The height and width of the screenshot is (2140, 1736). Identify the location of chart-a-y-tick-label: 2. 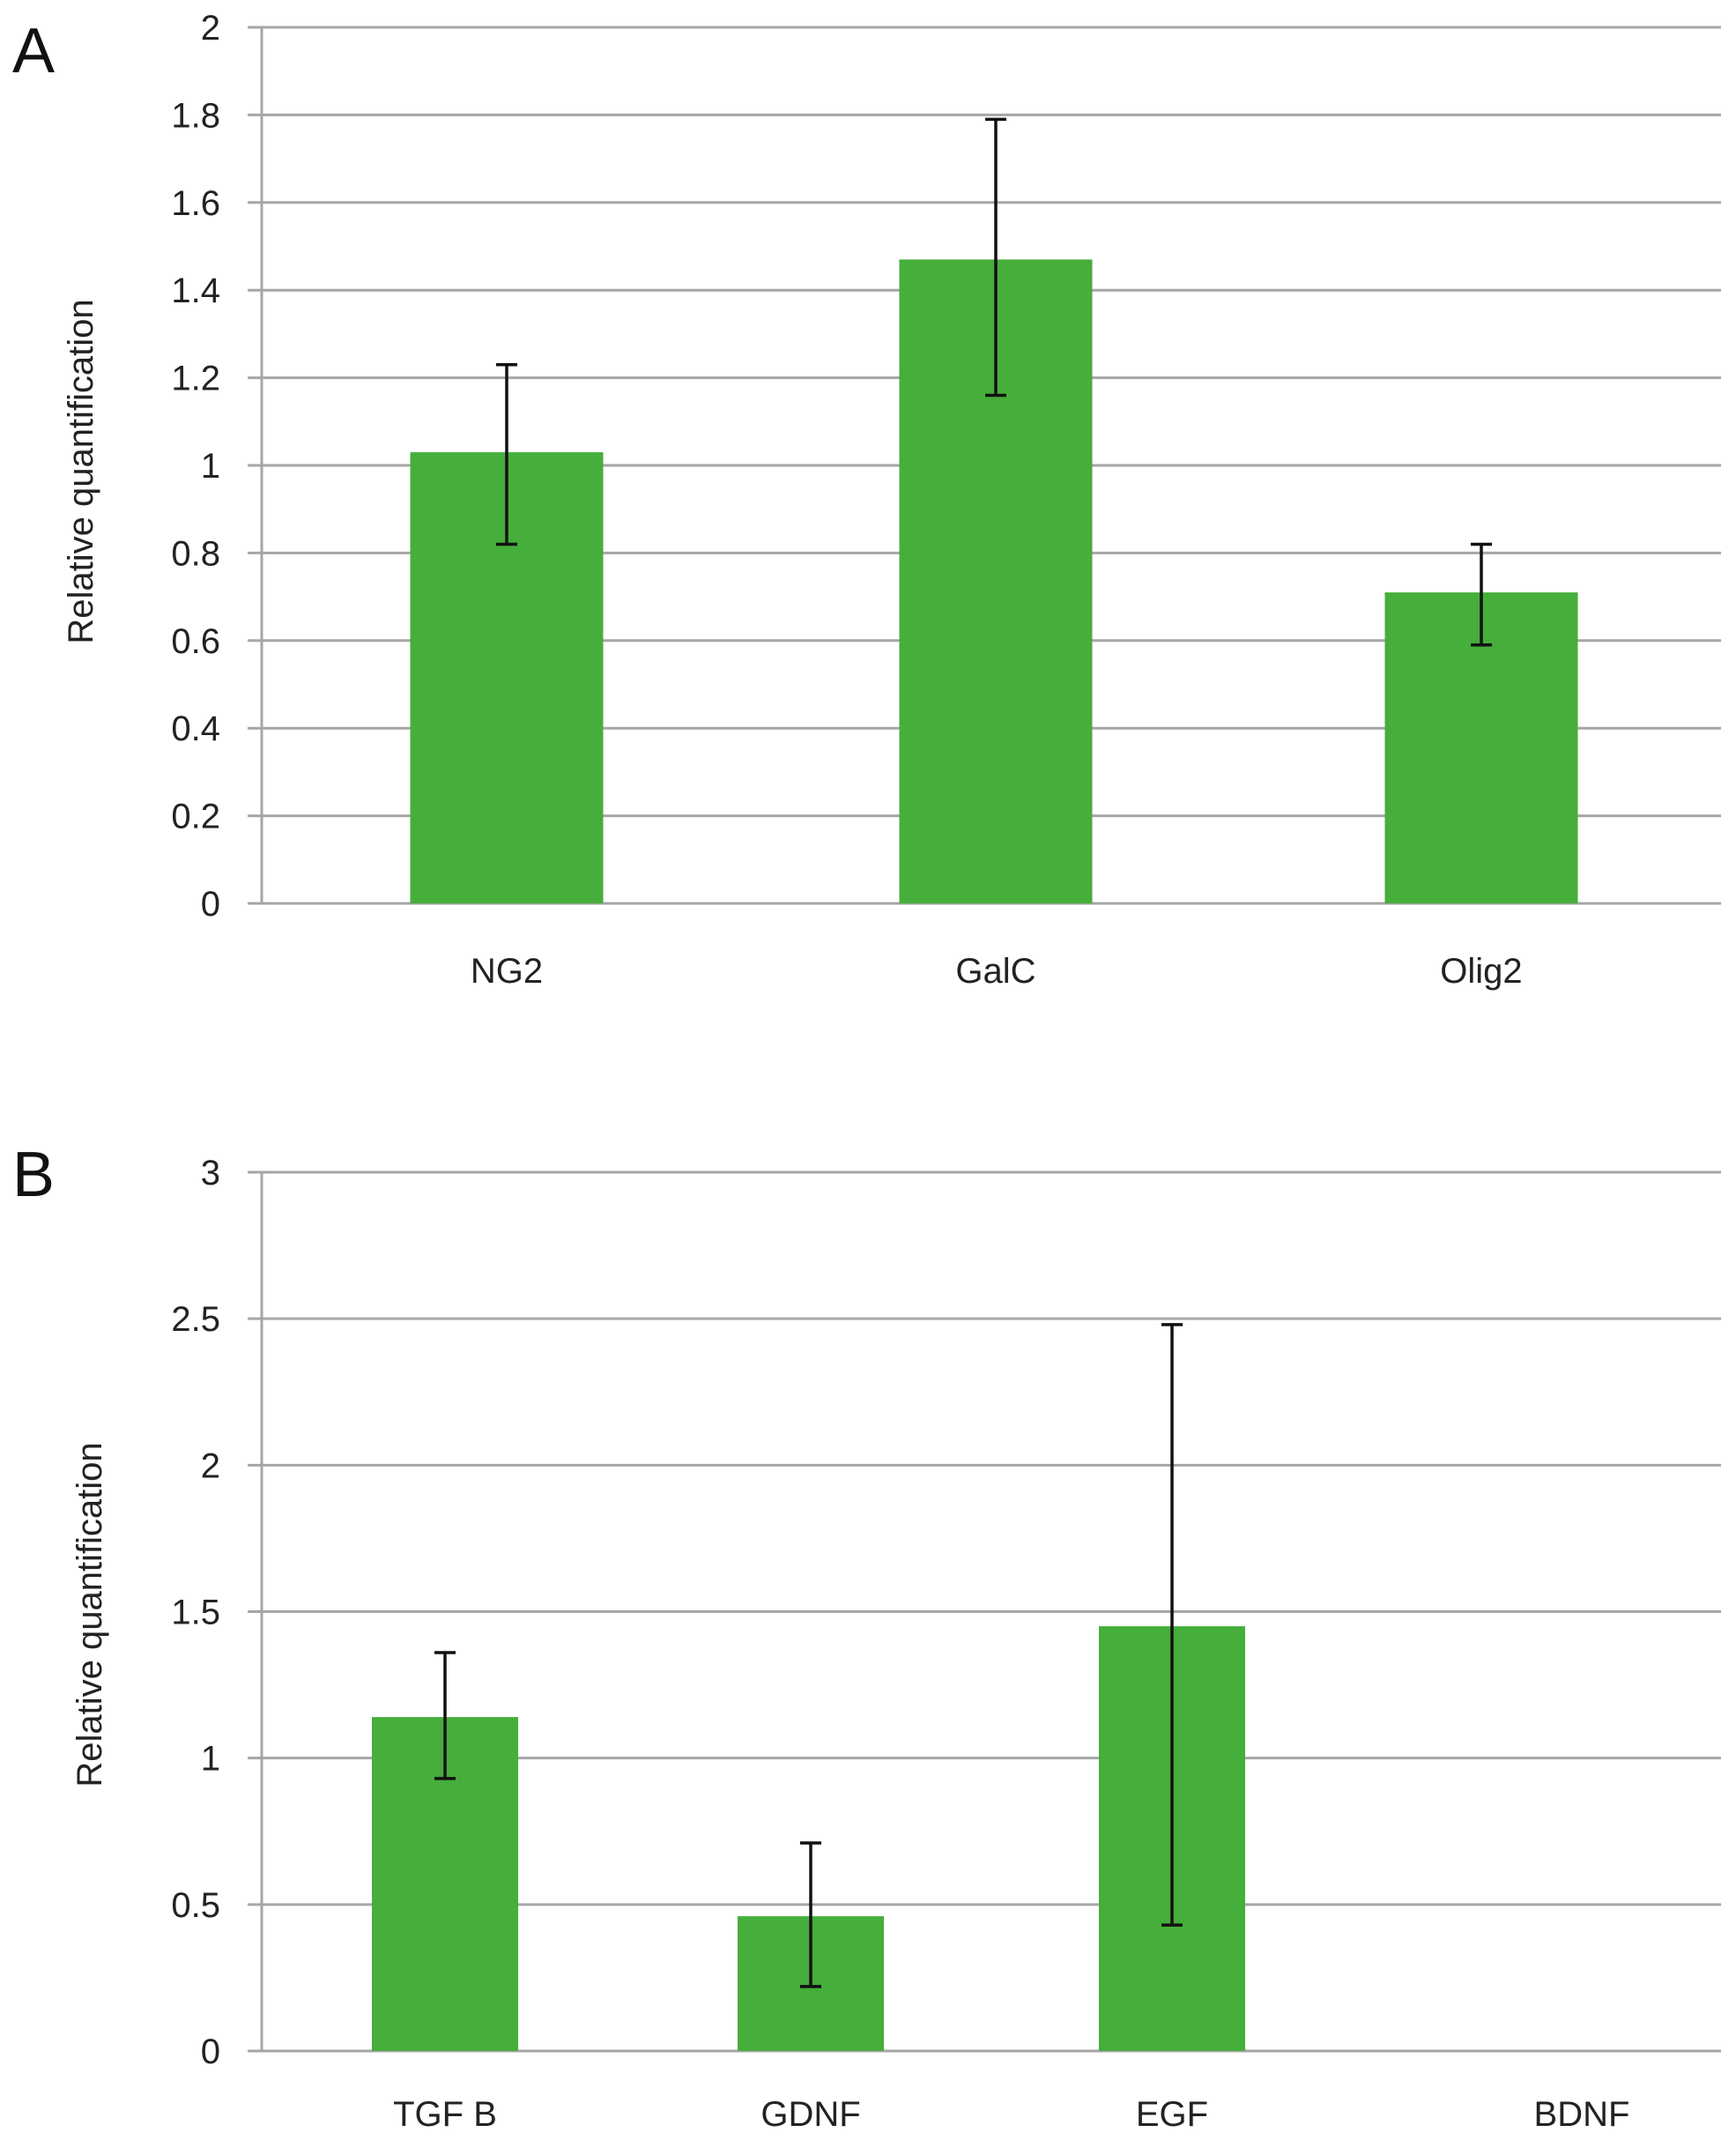
(210, 29).